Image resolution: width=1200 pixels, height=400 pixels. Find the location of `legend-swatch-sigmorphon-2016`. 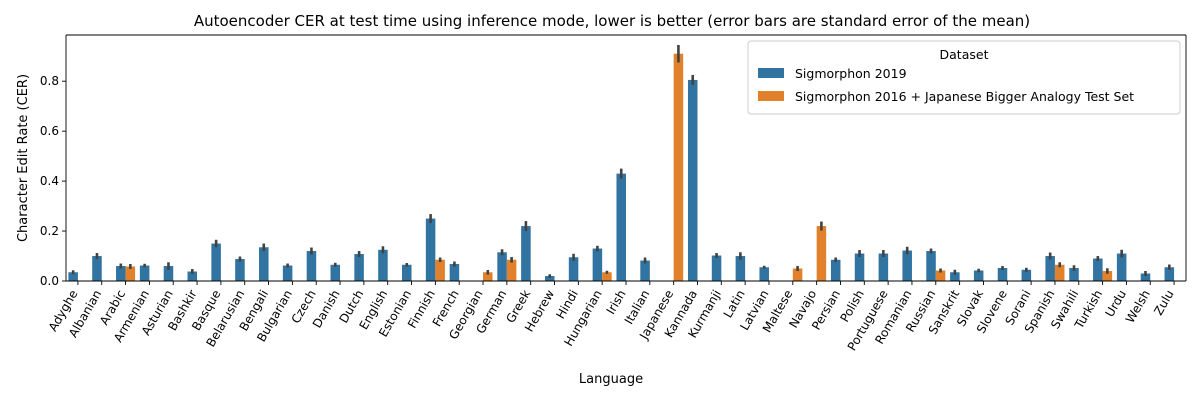

legend-swatch-sigmorphon-2016 is located at coordinates (771, 96).